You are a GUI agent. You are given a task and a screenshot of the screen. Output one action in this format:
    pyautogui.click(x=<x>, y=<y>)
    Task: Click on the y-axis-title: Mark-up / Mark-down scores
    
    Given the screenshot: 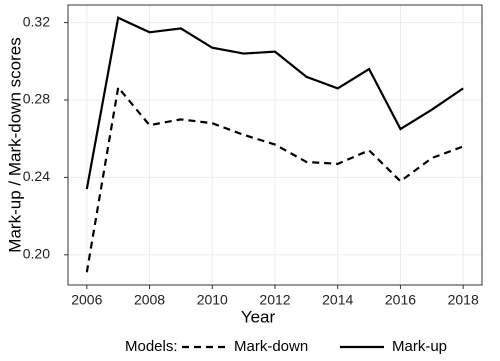 What is the action you would take?
    pyautogui.click(x=14, y=144)
    